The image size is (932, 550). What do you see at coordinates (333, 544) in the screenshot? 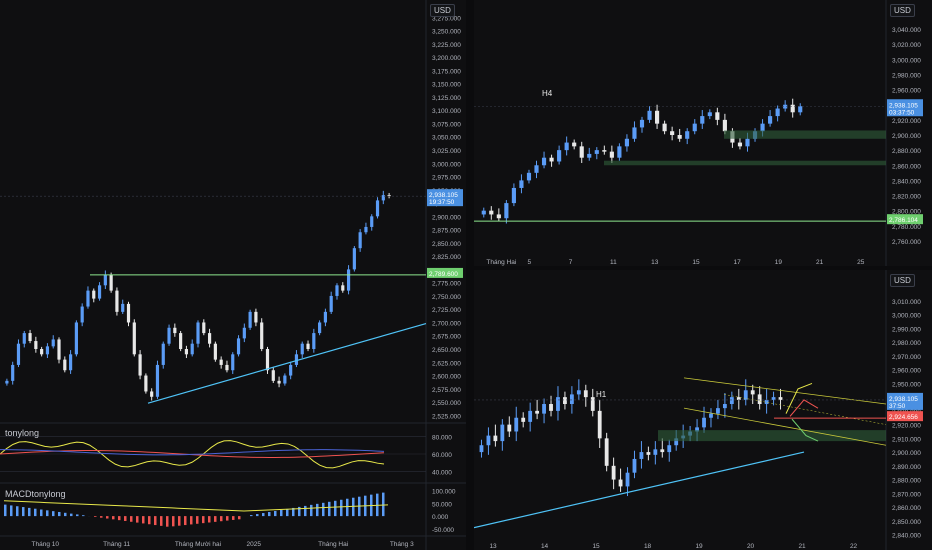
I see `x-tick-label: Tháng Hai` at bounding box center [333, 544].